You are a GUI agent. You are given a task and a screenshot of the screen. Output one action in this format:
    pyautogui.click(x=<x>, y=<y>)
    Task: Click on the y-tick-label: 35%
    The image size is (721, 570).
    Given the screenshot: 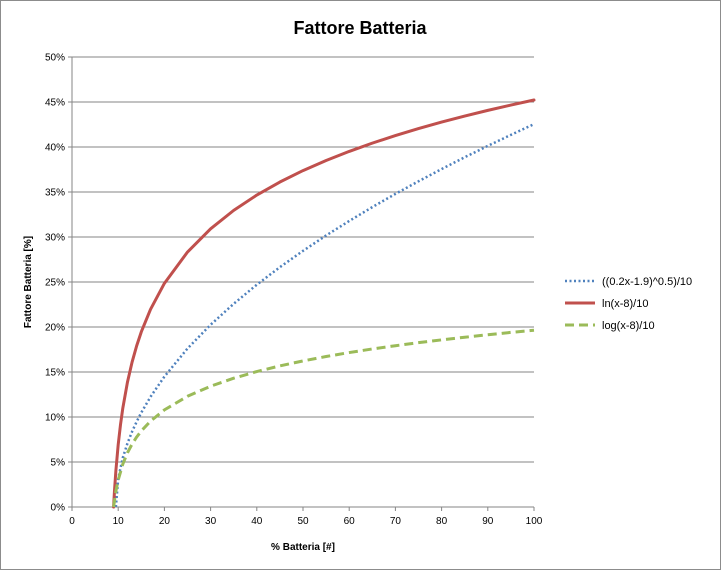 What is the action you would take?
    pyautogui.click(x=55, y=193)
    